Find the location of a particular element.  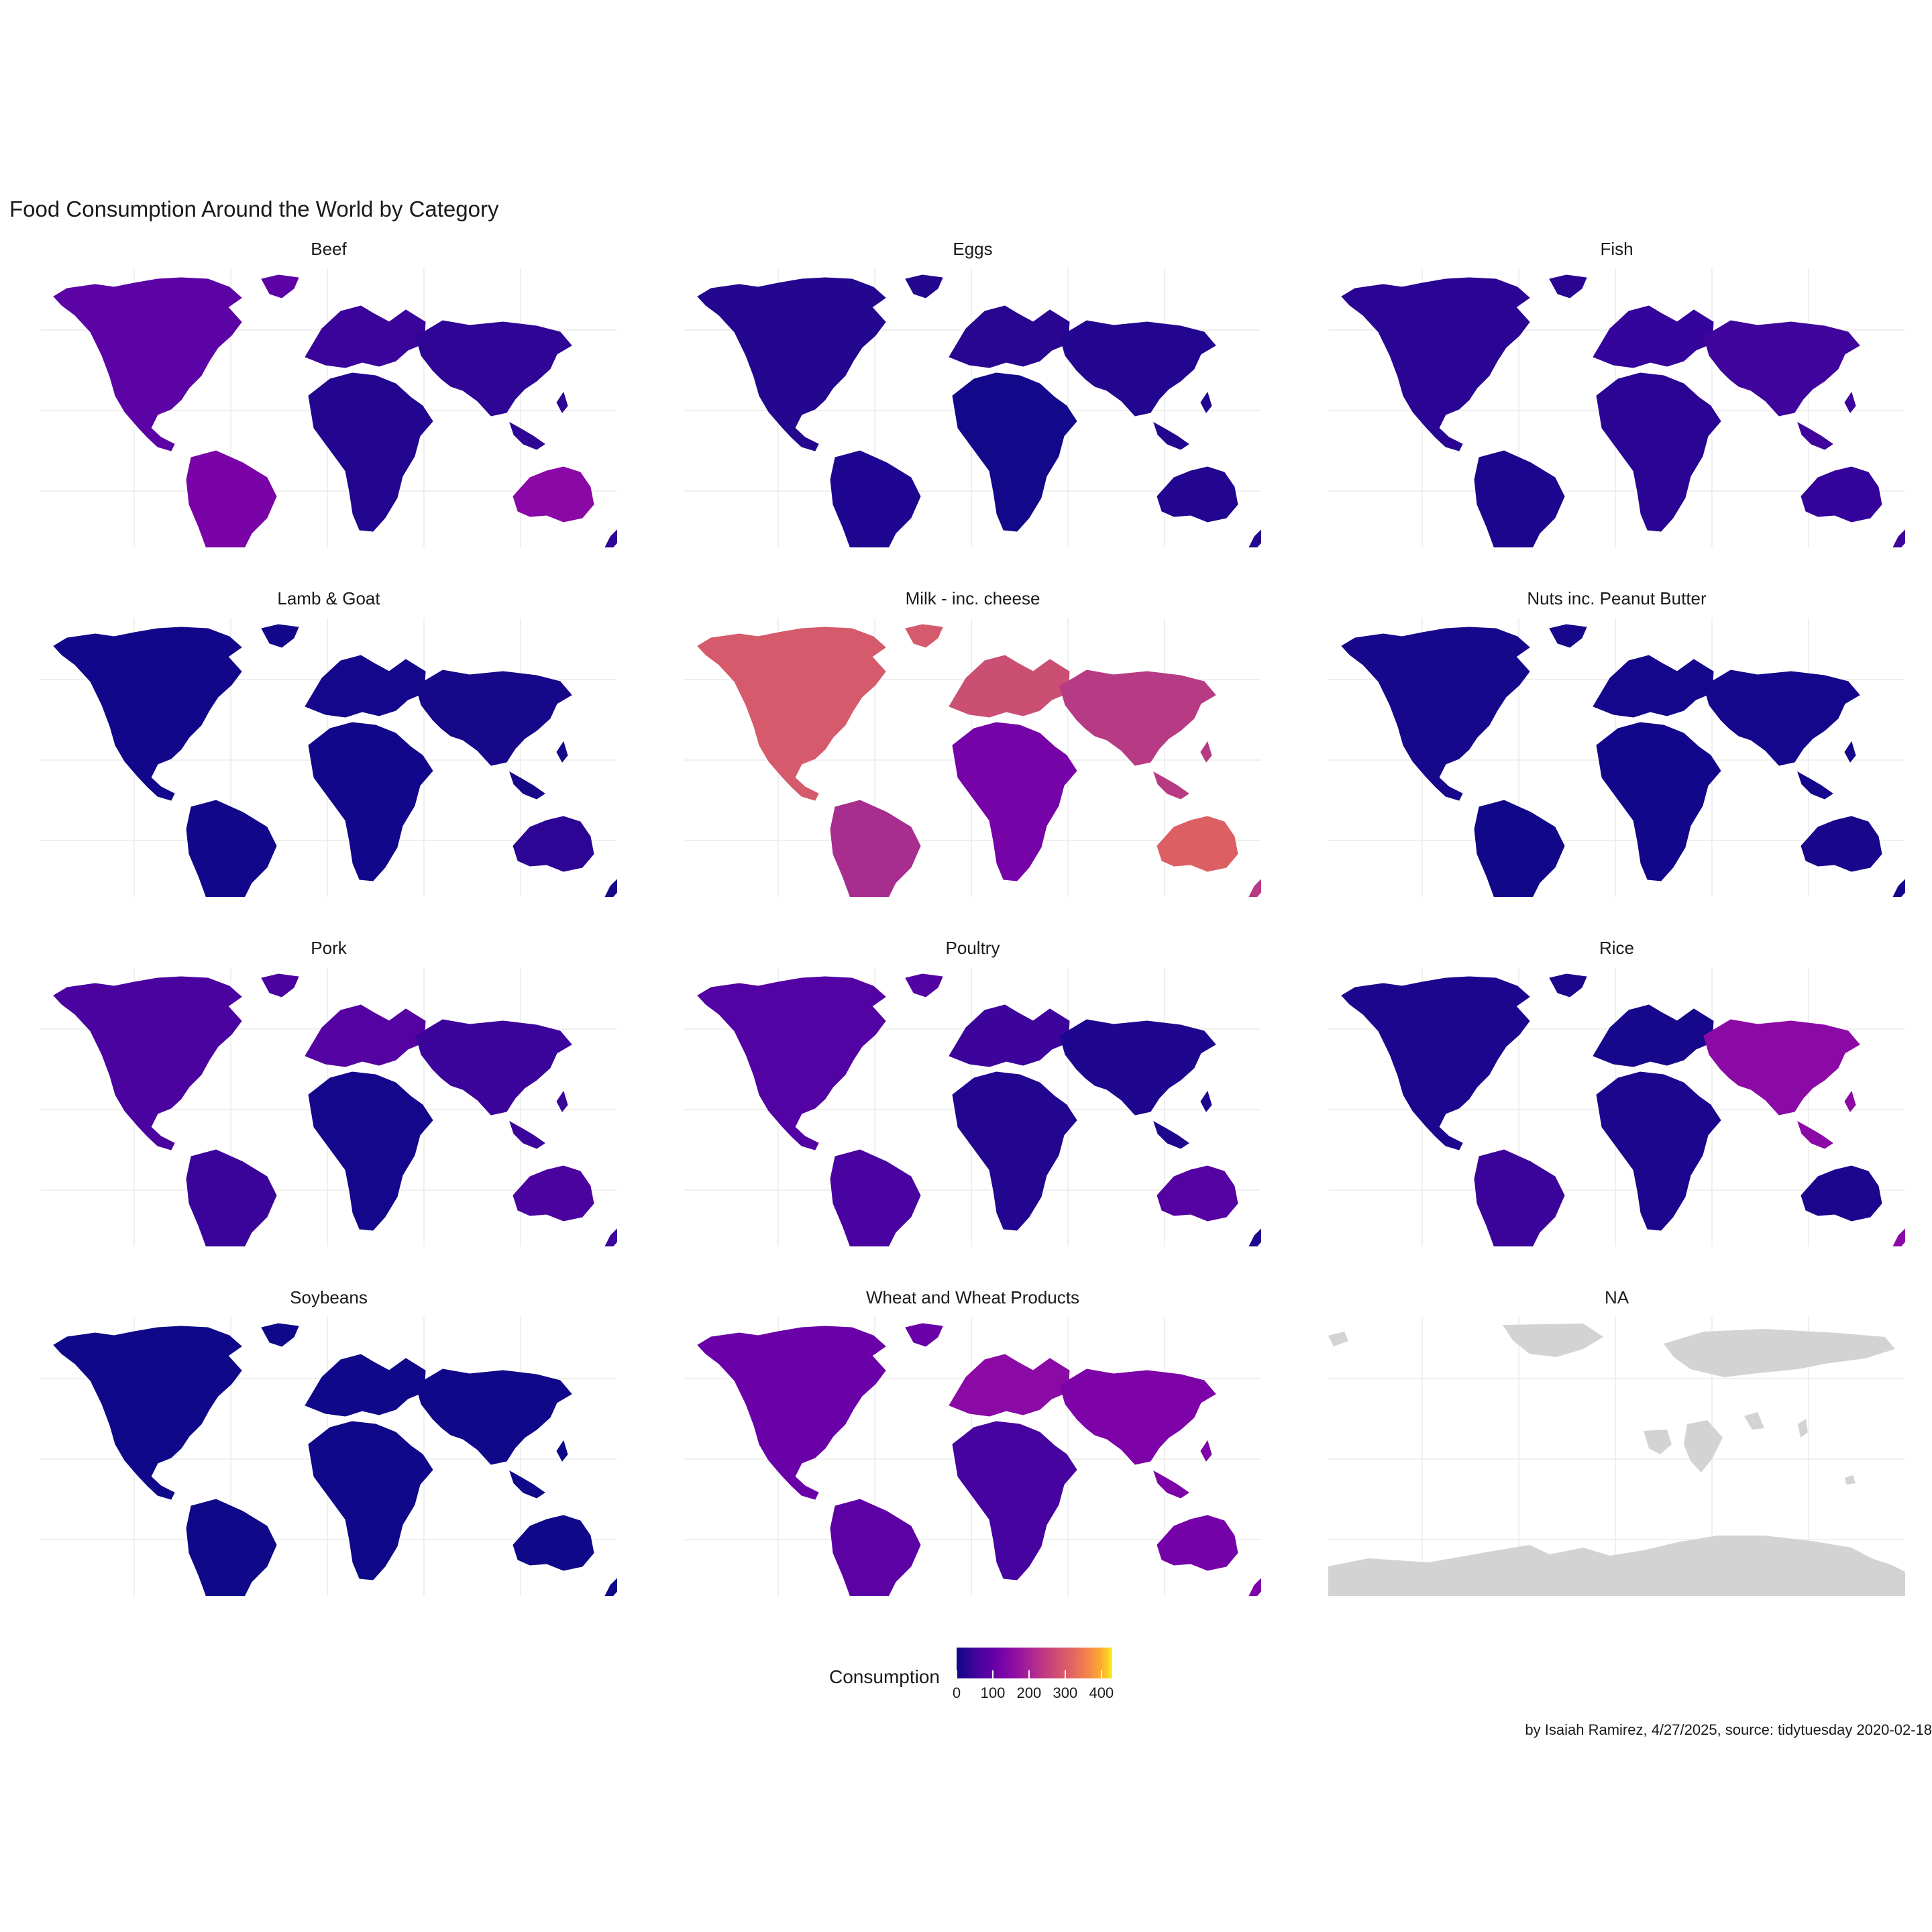

facet-title: Soybeans is located at coordinates (329, 1297).